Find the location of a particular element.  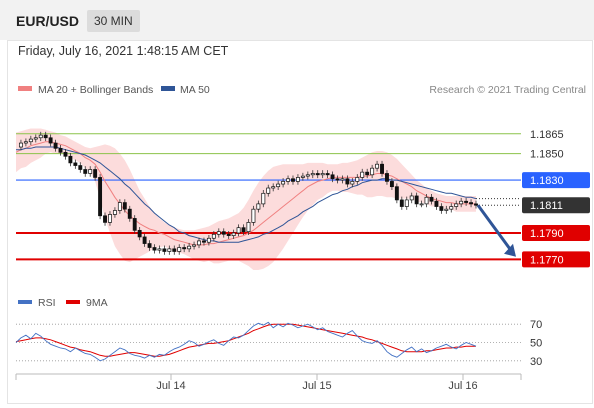

support-label: 1.1770 is located at coordinates (547, 260).